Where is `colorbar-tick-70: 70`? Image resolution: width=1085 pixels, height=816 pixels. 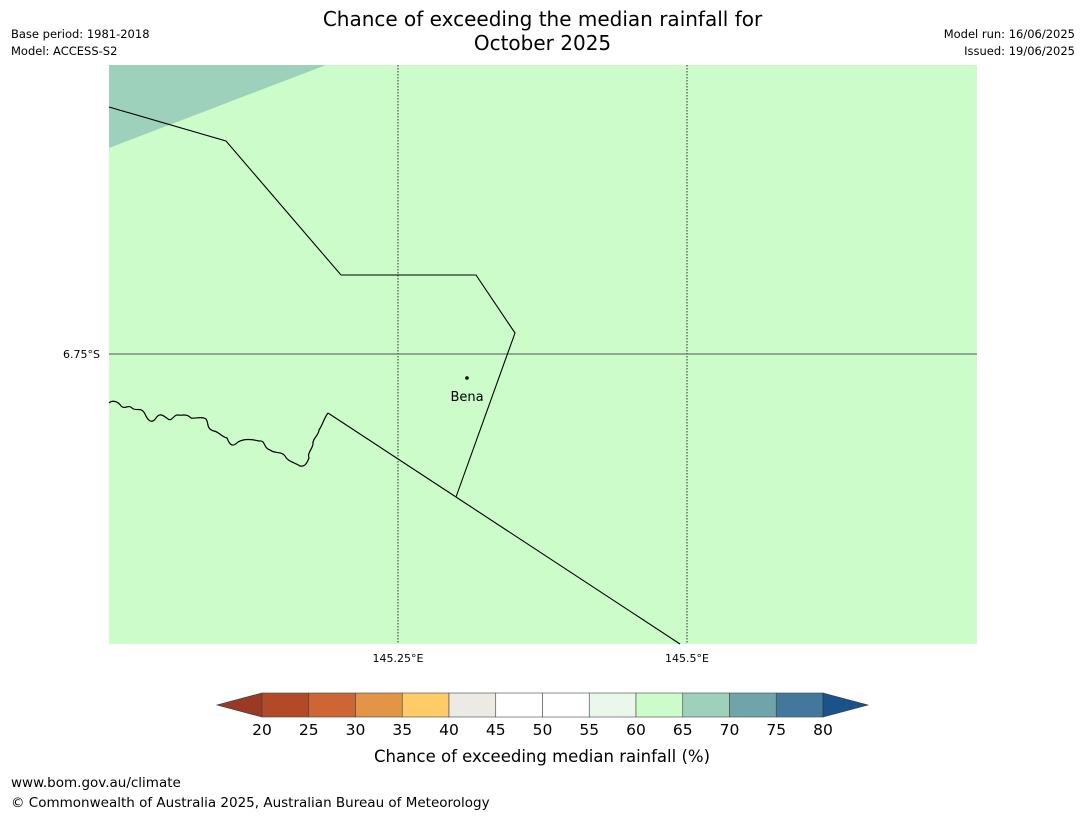 colorbar-tick-70: 70 is located at coordinates (730, 730).